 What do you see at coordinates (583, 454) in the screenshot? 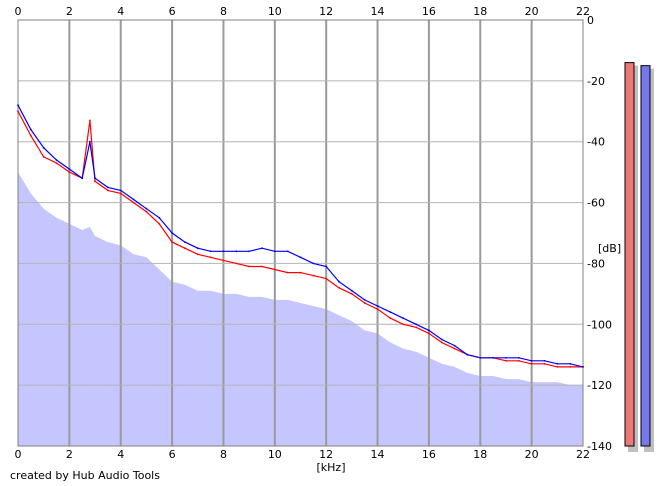
I see `x-tick-label-bottom: 22` at bounding box center [583, 454].